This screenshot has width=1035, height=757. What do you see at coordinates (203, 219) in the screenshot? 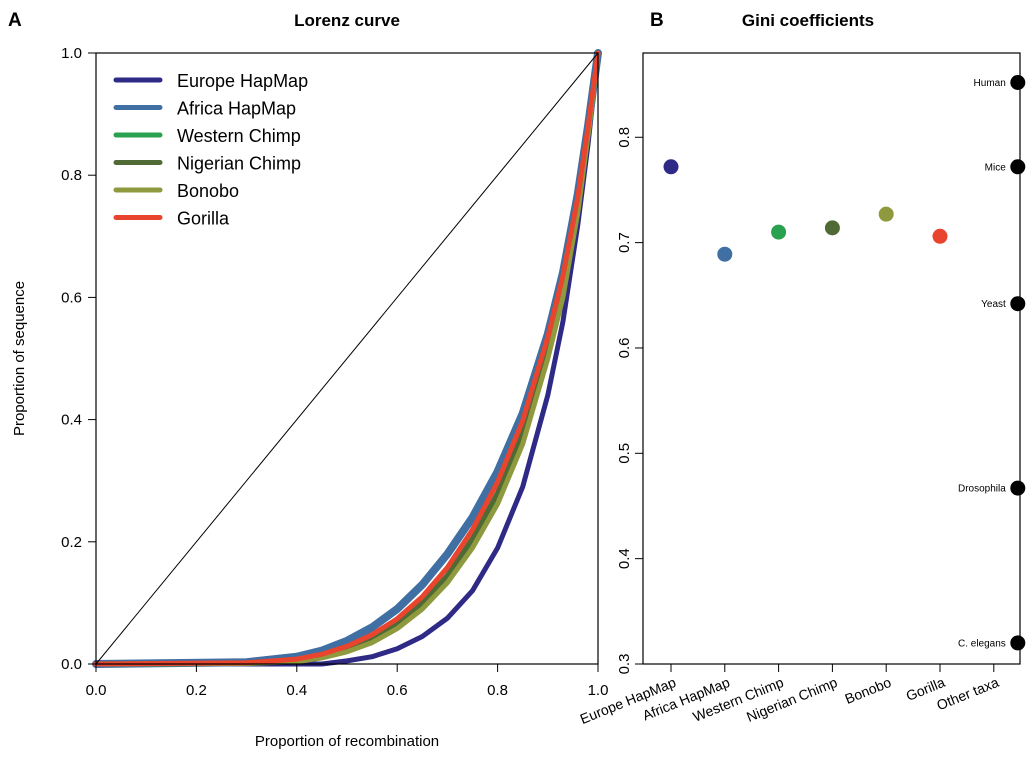
I see `legend-label: Gorilla` at bounding box center [203, 219].